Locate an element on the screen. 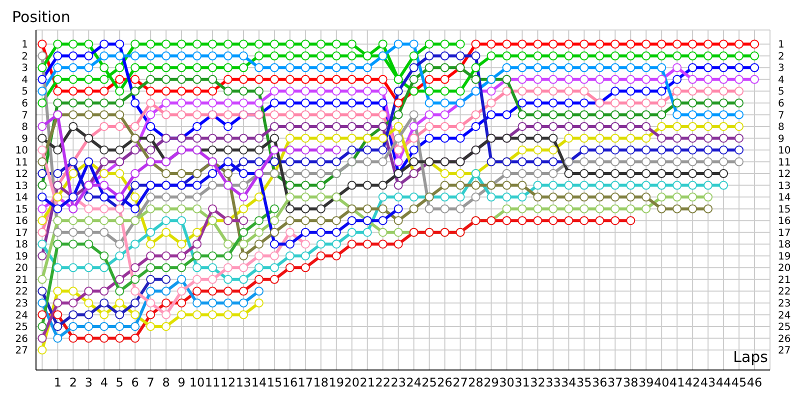 This screenshot has width=800, height=400. x-tick-label: 18 is located at coordinates (321, 383).